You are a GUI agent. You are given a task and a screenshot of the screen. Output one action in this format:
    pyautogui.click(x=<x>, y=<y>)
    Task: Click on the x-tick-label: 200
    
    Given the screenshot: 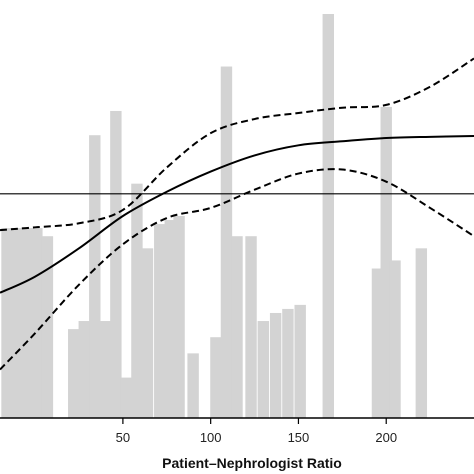 What is the action you would take?
    pyautogui.click(x=386, y=437)
    